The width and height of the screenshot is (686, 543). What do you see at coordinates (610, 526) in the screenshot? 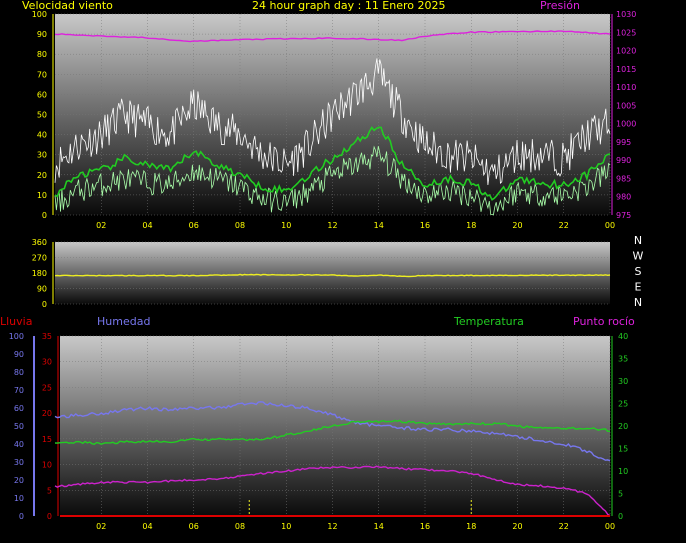
I see `climate-x-tick-label: 00` at bounding box center [610, 526].